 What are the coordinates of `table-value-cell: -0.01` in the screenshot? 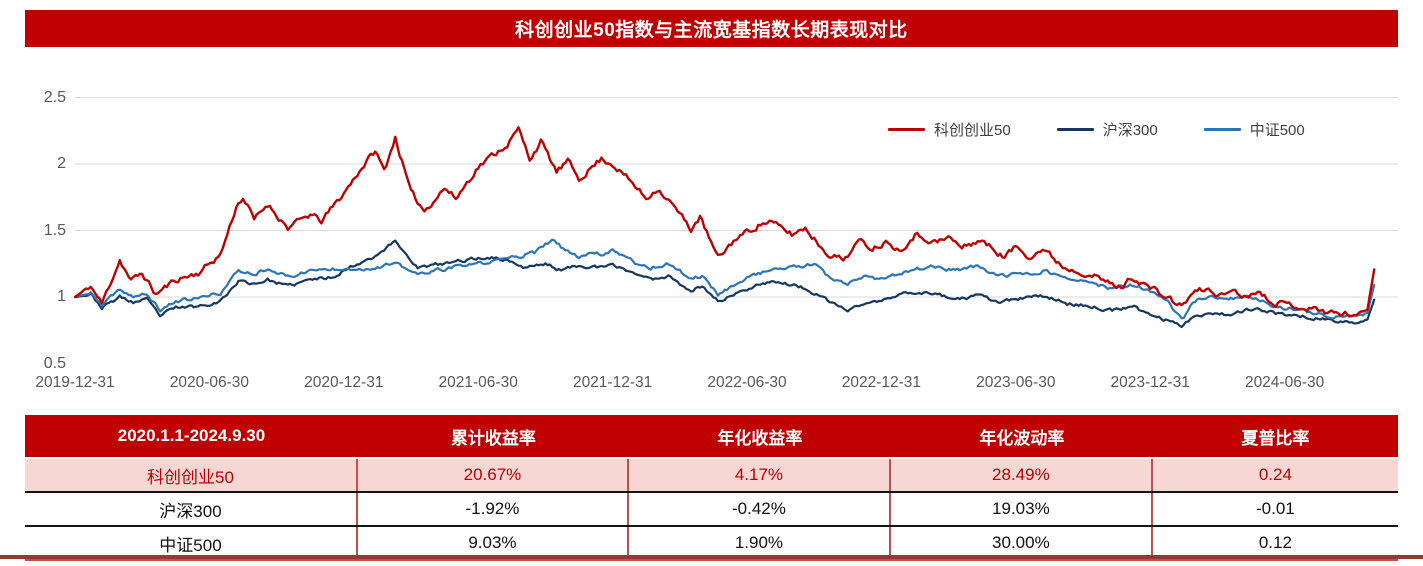 It's located at (1275, 508).